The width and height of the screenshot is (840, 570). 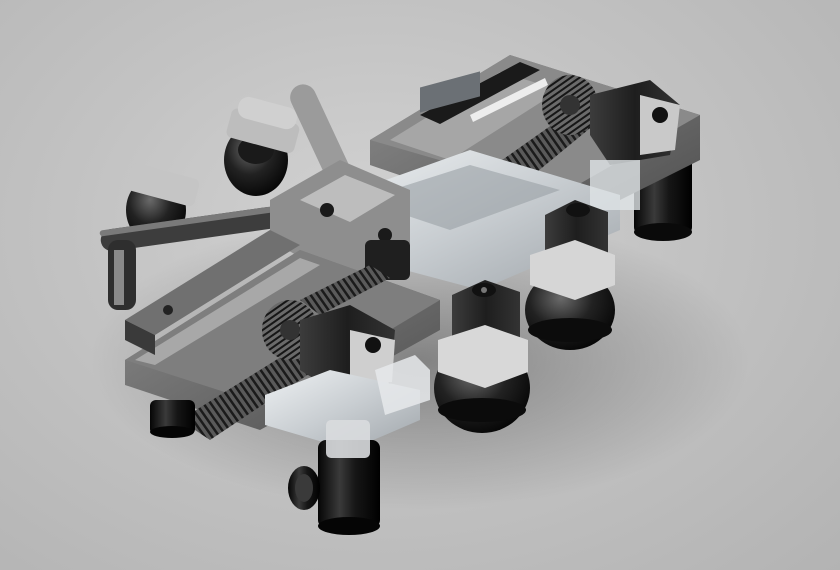 I want to click on rear-gear, so click(x=570, y=105).